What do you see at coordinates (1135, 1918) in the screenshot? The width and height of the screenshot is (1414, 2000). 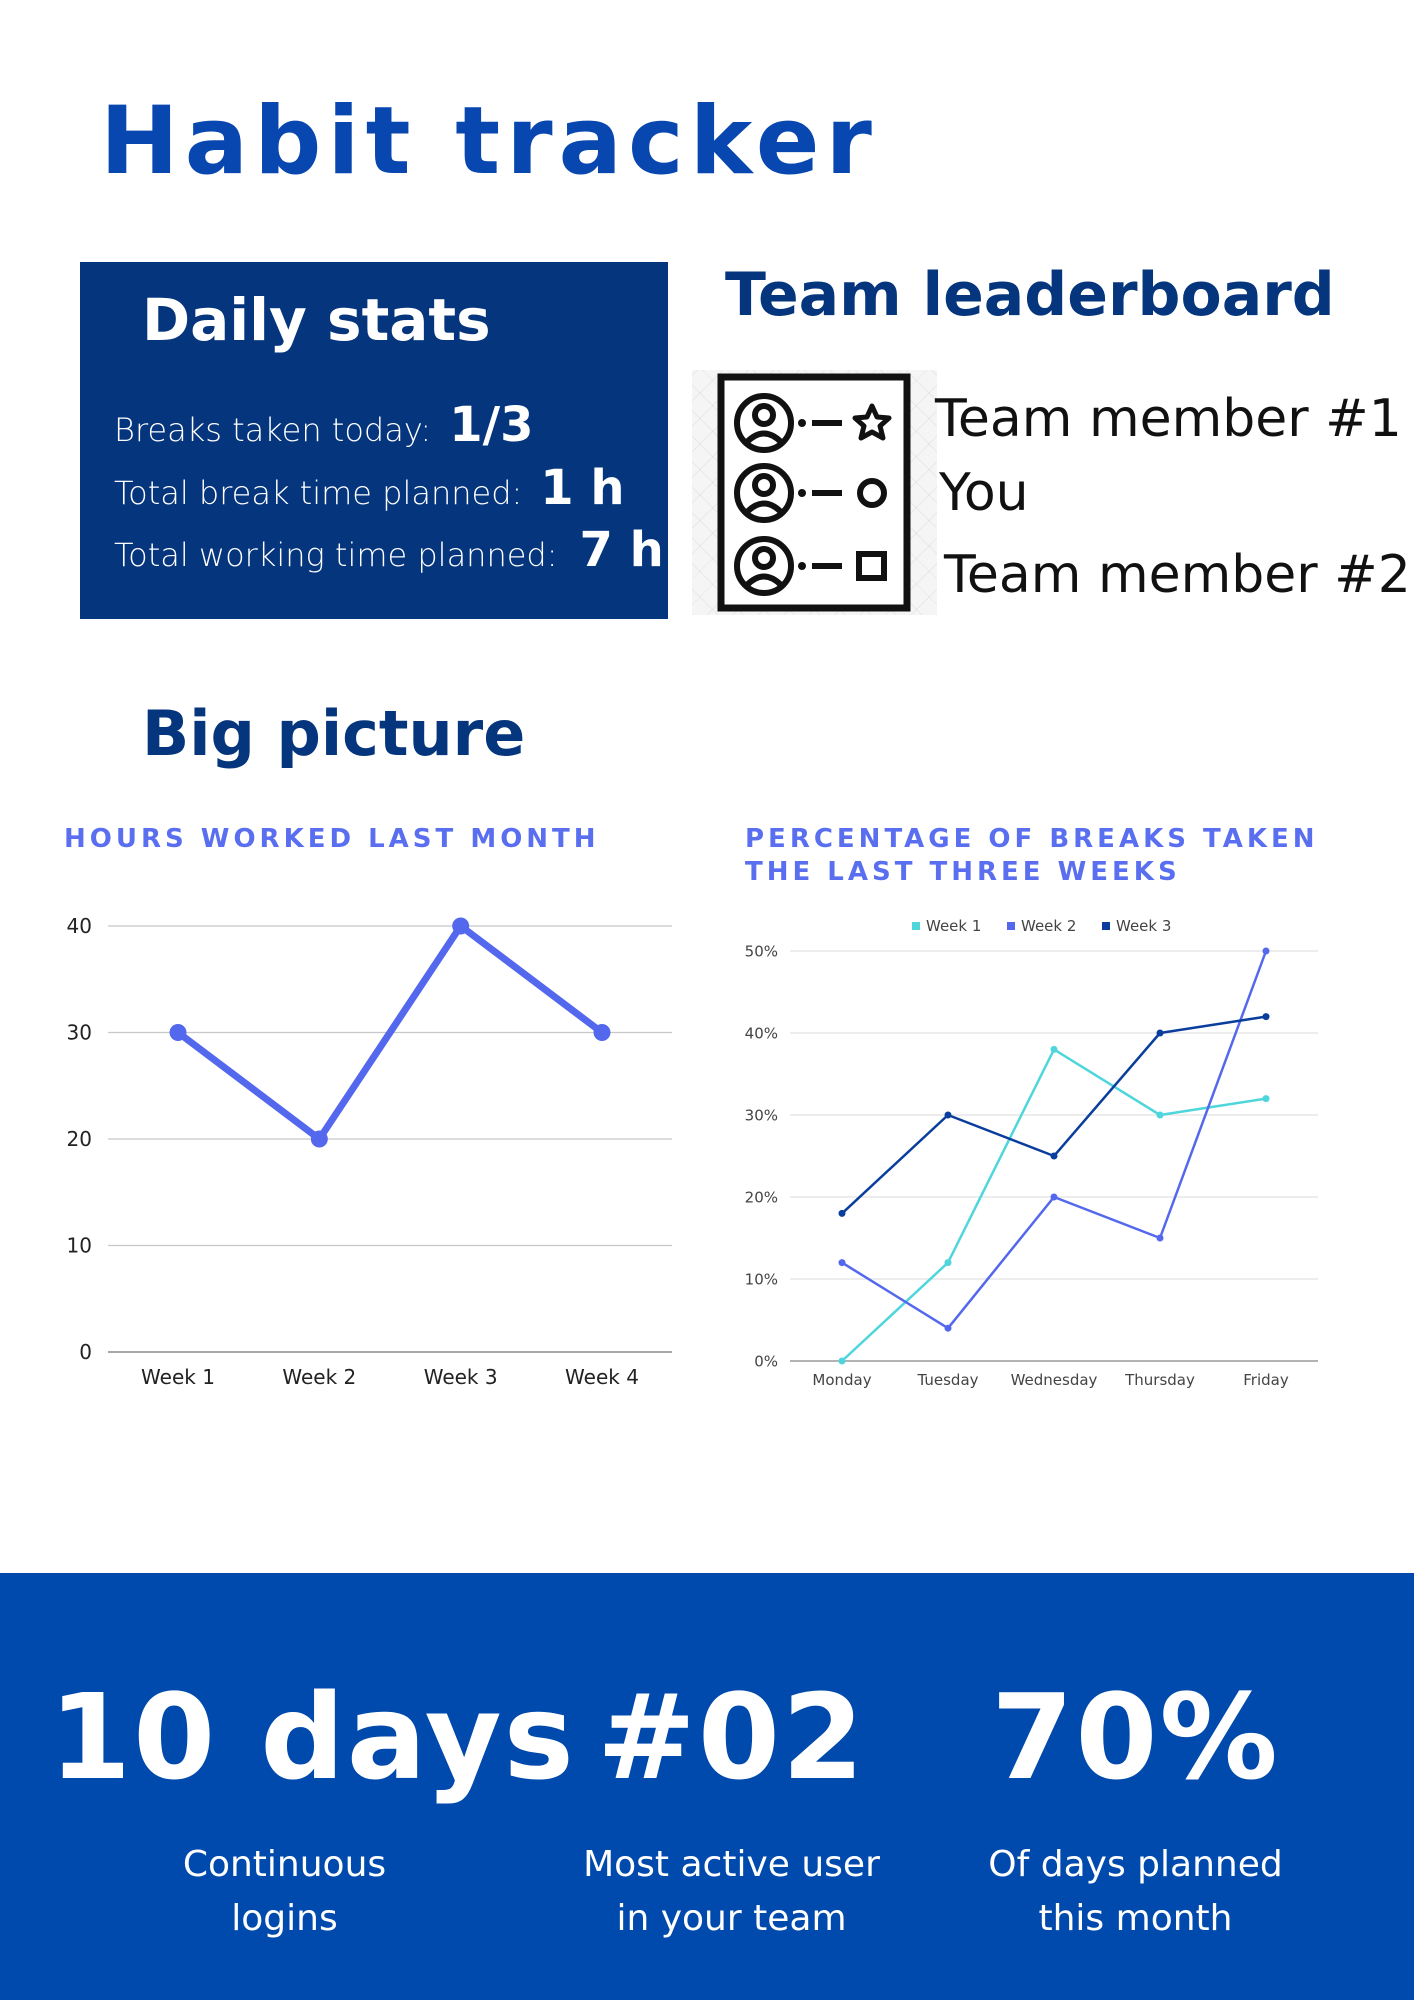 I see `kpi-desc-line: this month` at bounding box center [1135, 1918].